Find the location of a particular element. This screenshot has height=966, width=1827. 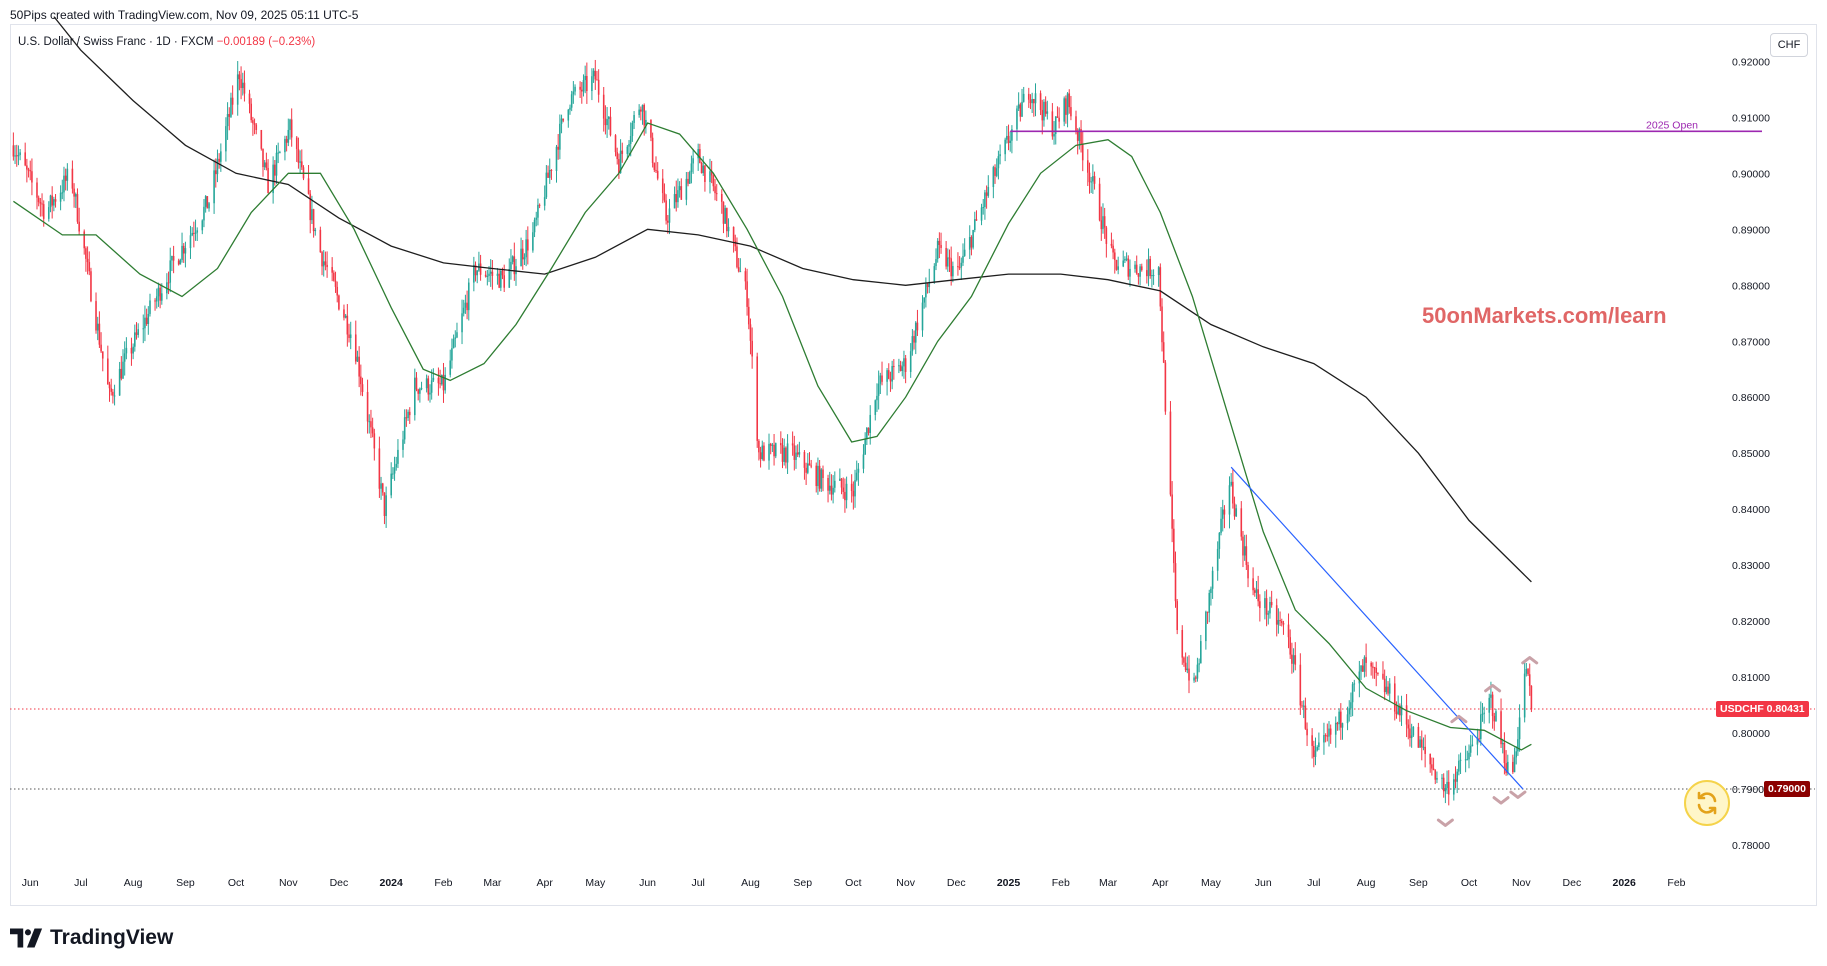

y-tick-label: 0.82000 is located at coordinates (1751, 622).